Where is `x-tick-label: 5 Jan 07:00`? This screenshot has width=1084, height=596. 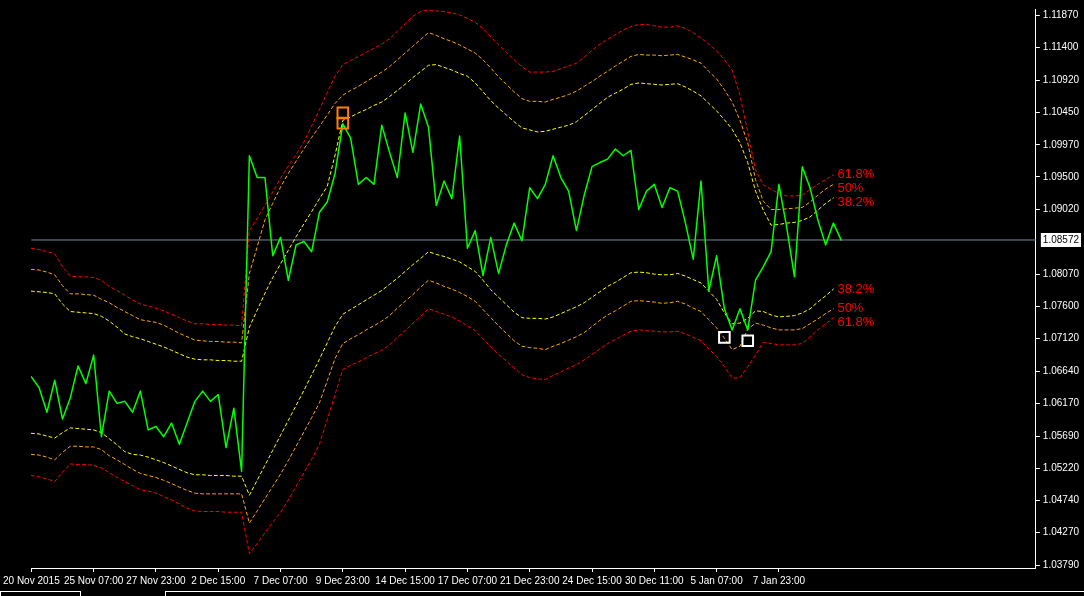
x-tick-label: 5 Jan 07:00 is located at coordinates (717, 580).